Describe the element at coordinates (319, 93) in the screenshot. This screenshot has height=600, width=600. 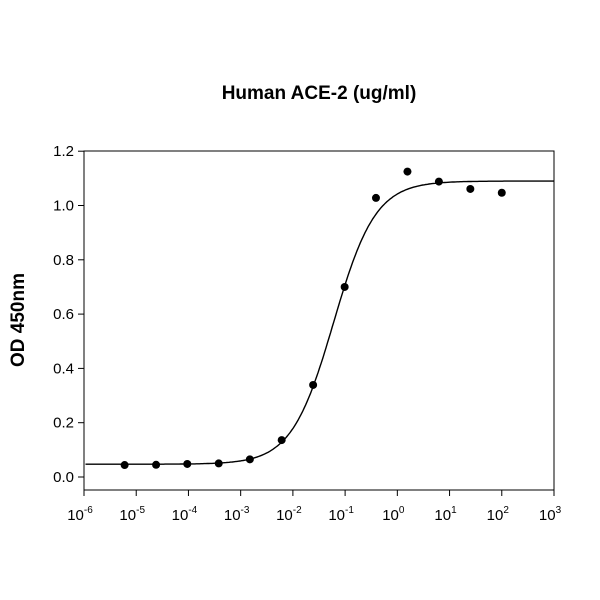
I see `chart-title: Human ACE-2 (ug/ml)` at that location.